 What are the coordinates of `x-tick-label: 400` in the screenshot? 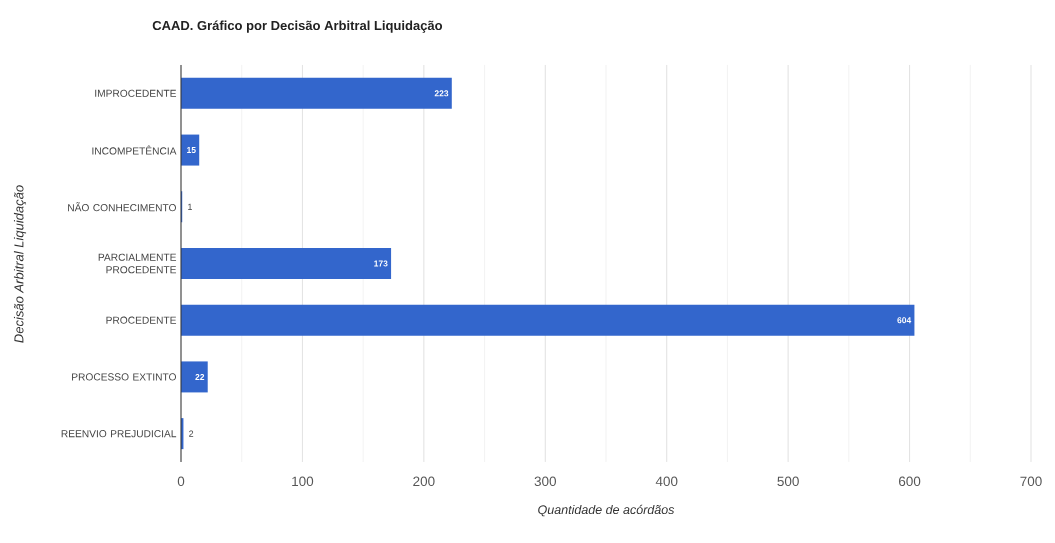 It's located at (666, 481).